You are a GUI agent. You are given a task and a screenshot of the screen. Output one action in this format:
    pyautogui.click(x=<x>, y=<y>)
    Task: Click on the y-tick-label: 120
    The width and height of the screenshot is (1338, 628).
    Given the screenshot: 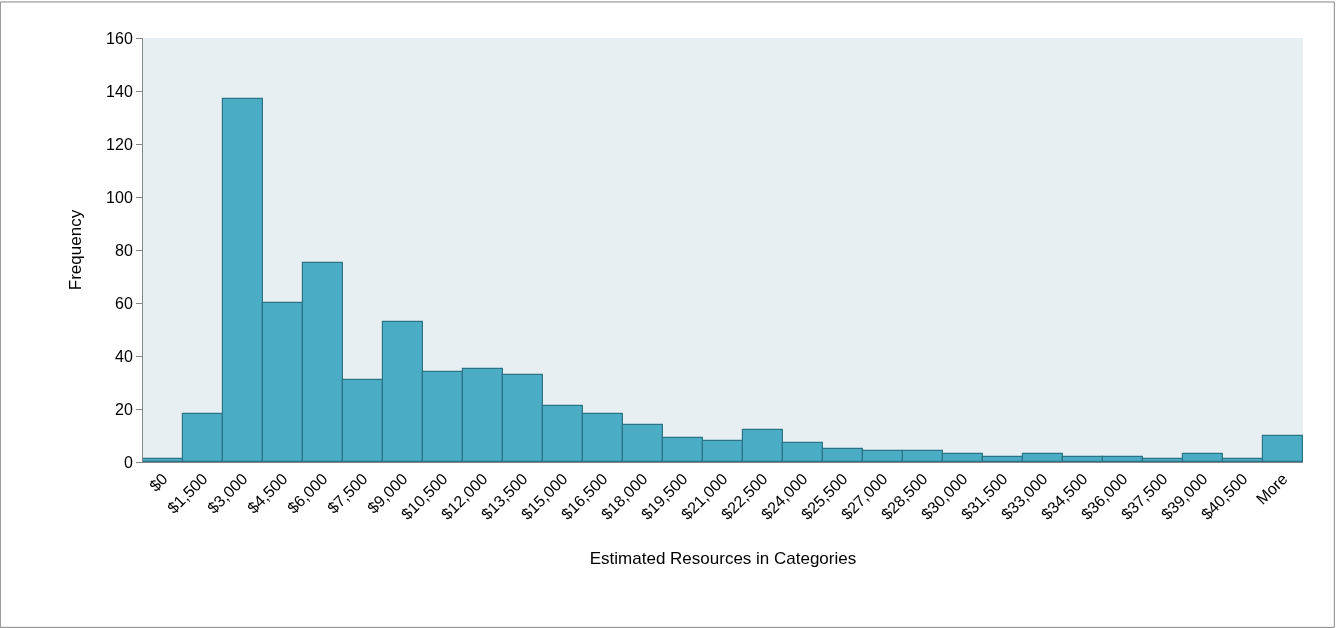 What is the action you would take?
    pyautogui.click(x=119, y=144)
    